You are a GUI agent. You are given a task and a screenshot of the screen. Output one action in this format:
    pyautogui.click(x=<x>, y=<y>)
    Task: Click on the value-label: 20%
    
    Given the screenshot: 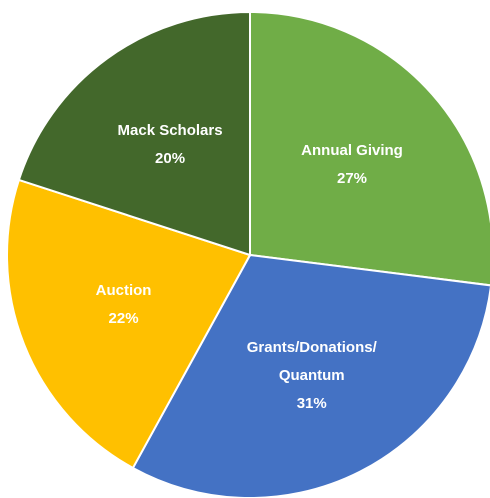 What is the action you would take?
    pyautogui.click(x=170, y=158)
    